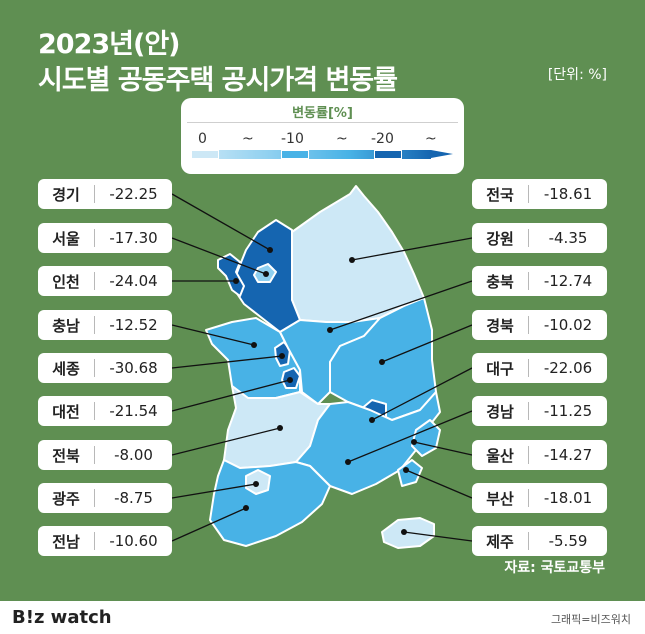  I want to click on leader-chungbuk, so click(401, 305).